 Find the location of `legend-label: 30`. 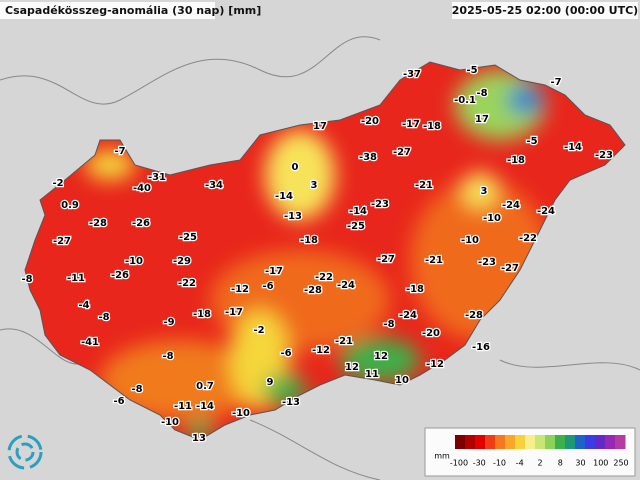

legend-label: 30 is located at coordinates (580, 463).